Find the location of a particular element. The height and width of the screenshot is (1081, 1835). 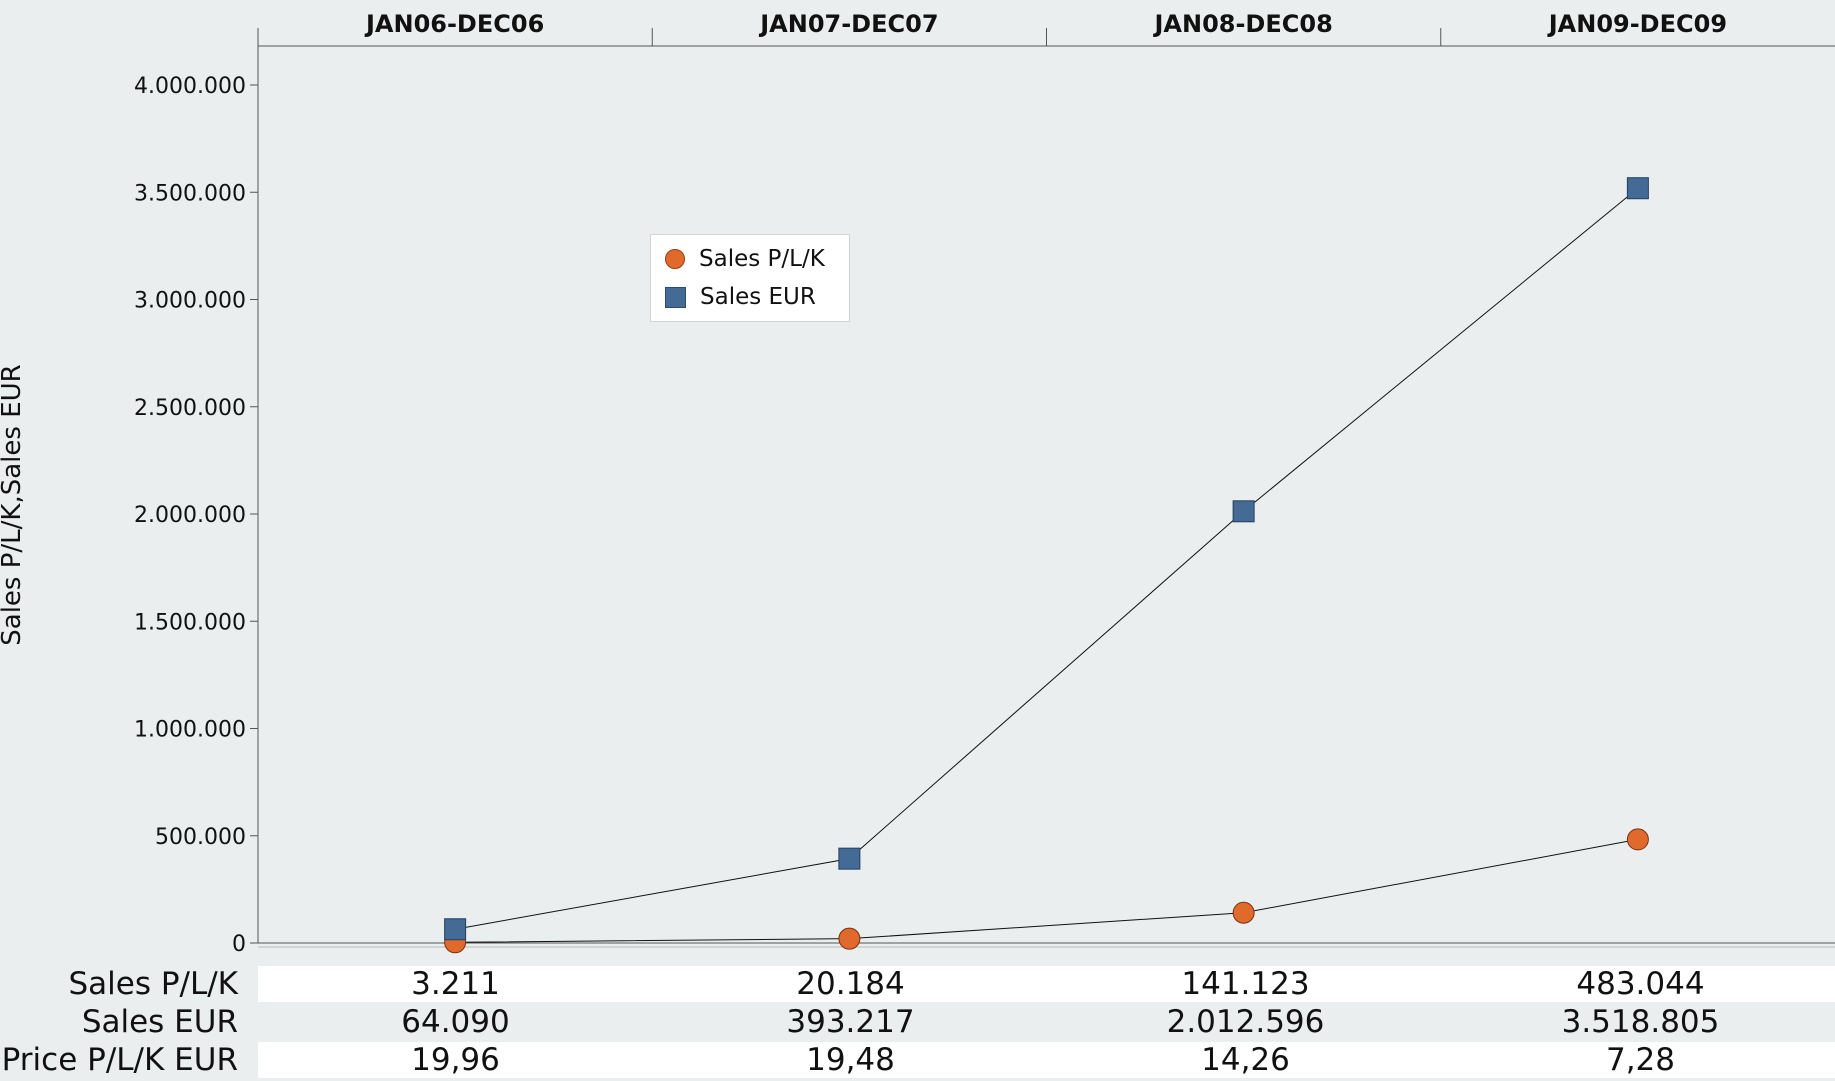

y-tick-label: 1.500.000 is located at coordinates (190, 622).